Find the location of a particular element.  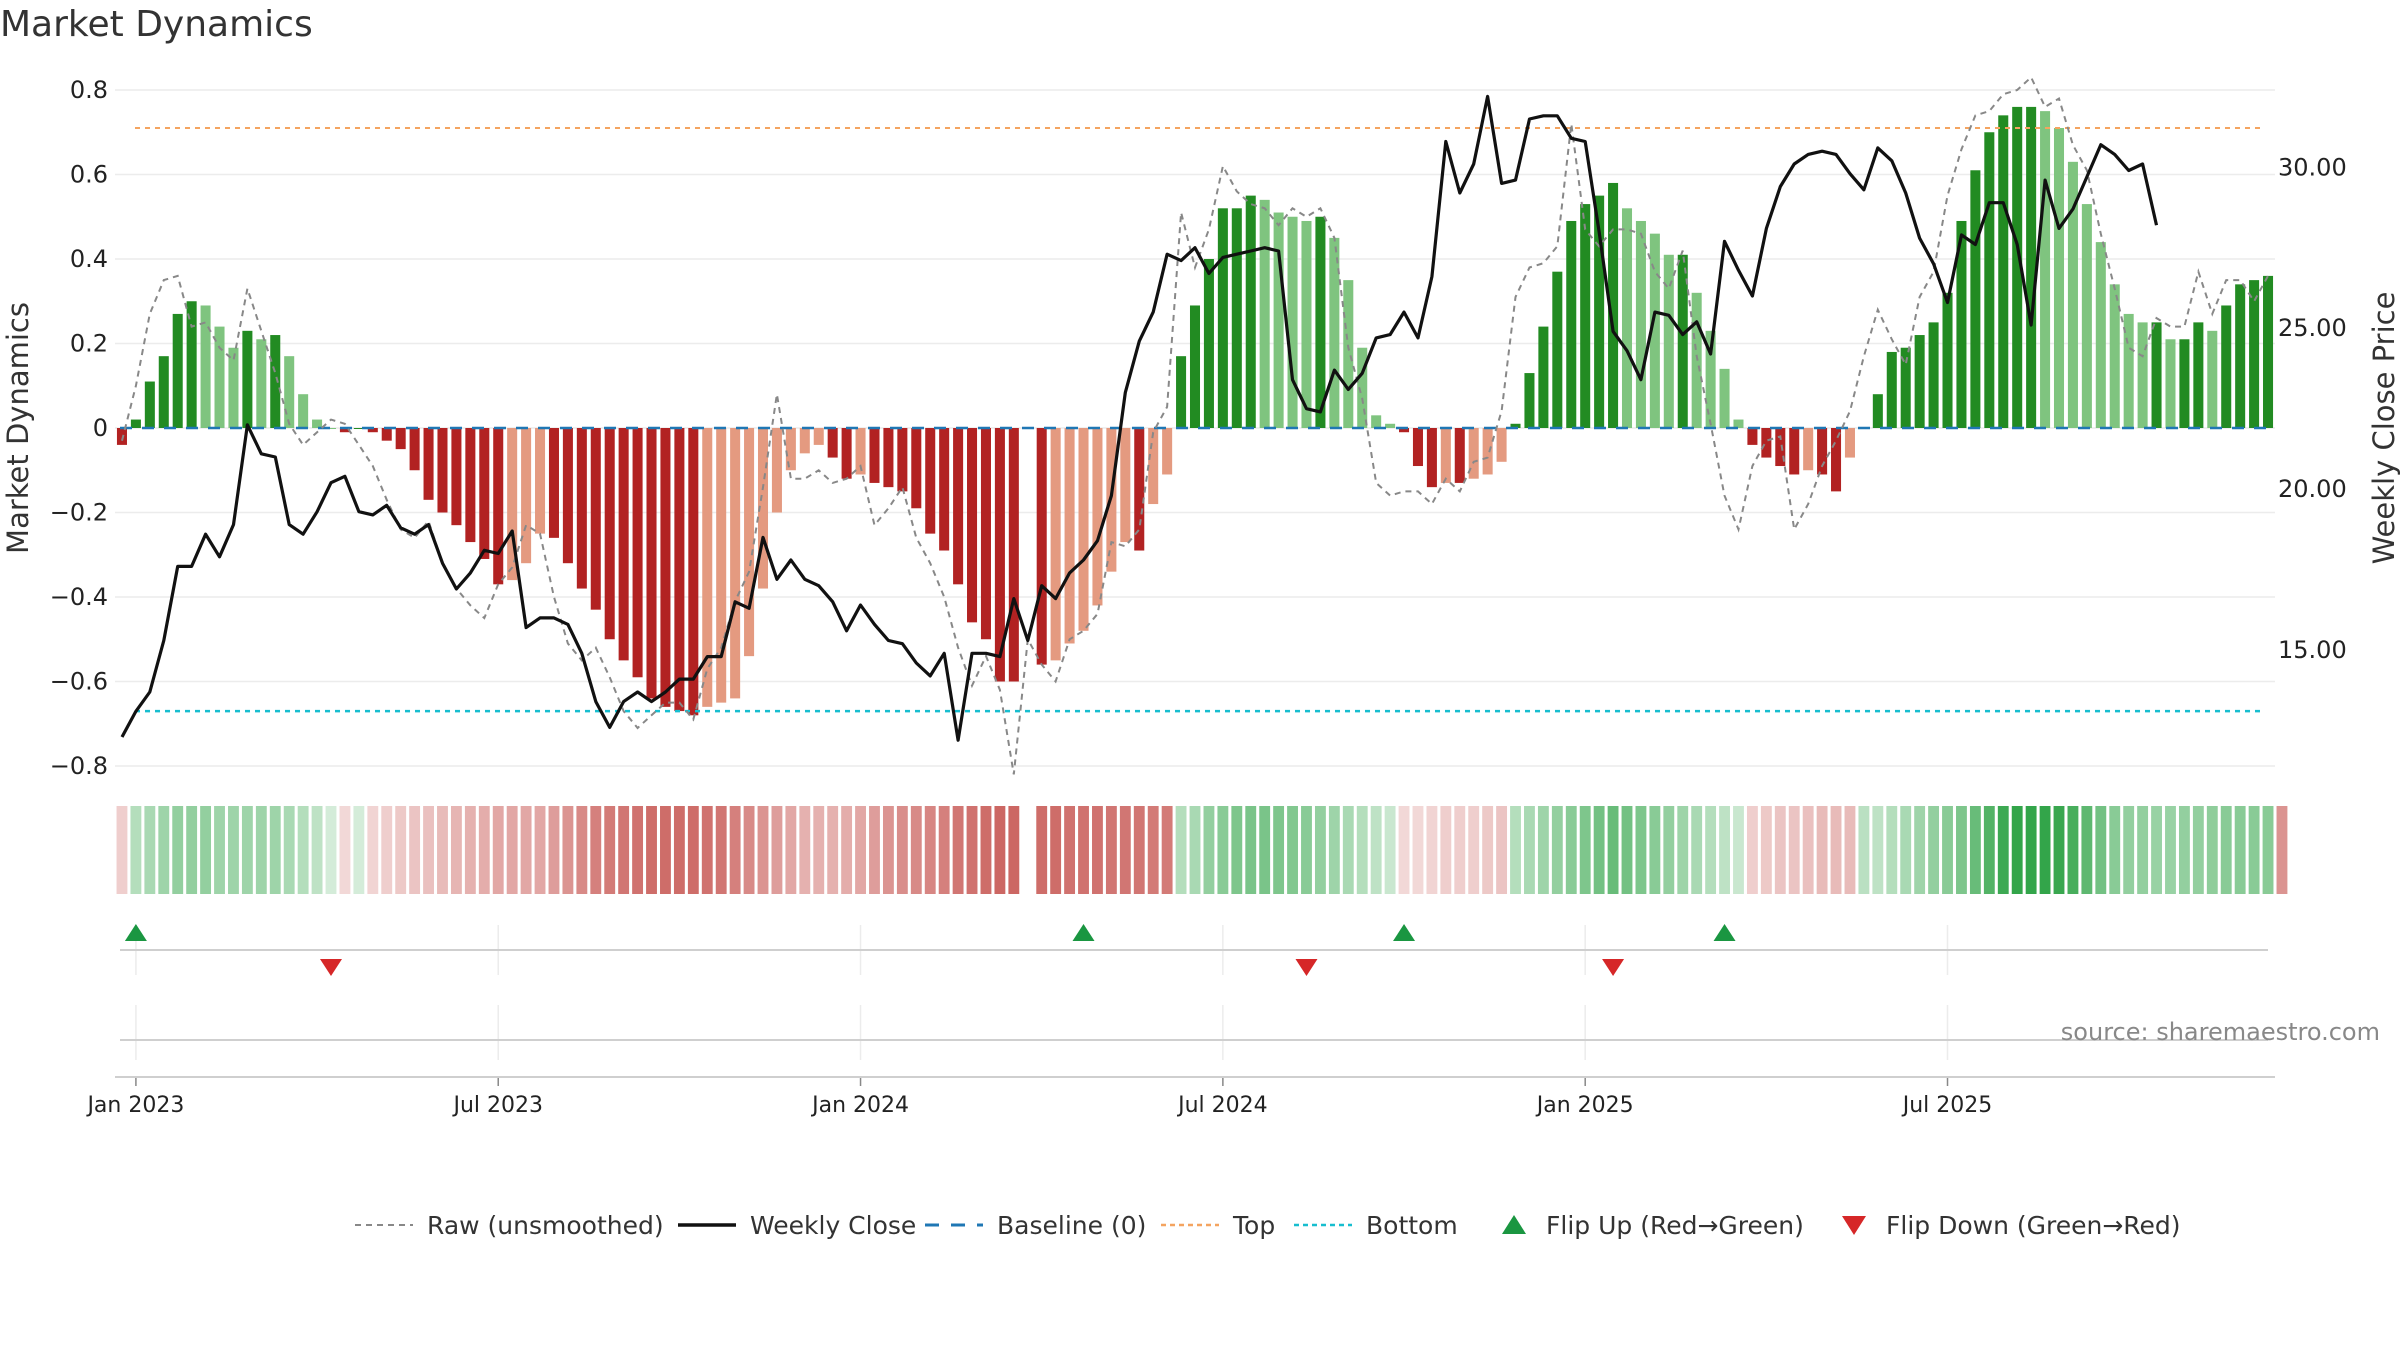

page-title: Market Dynamics is located at coordinates (156, 24).